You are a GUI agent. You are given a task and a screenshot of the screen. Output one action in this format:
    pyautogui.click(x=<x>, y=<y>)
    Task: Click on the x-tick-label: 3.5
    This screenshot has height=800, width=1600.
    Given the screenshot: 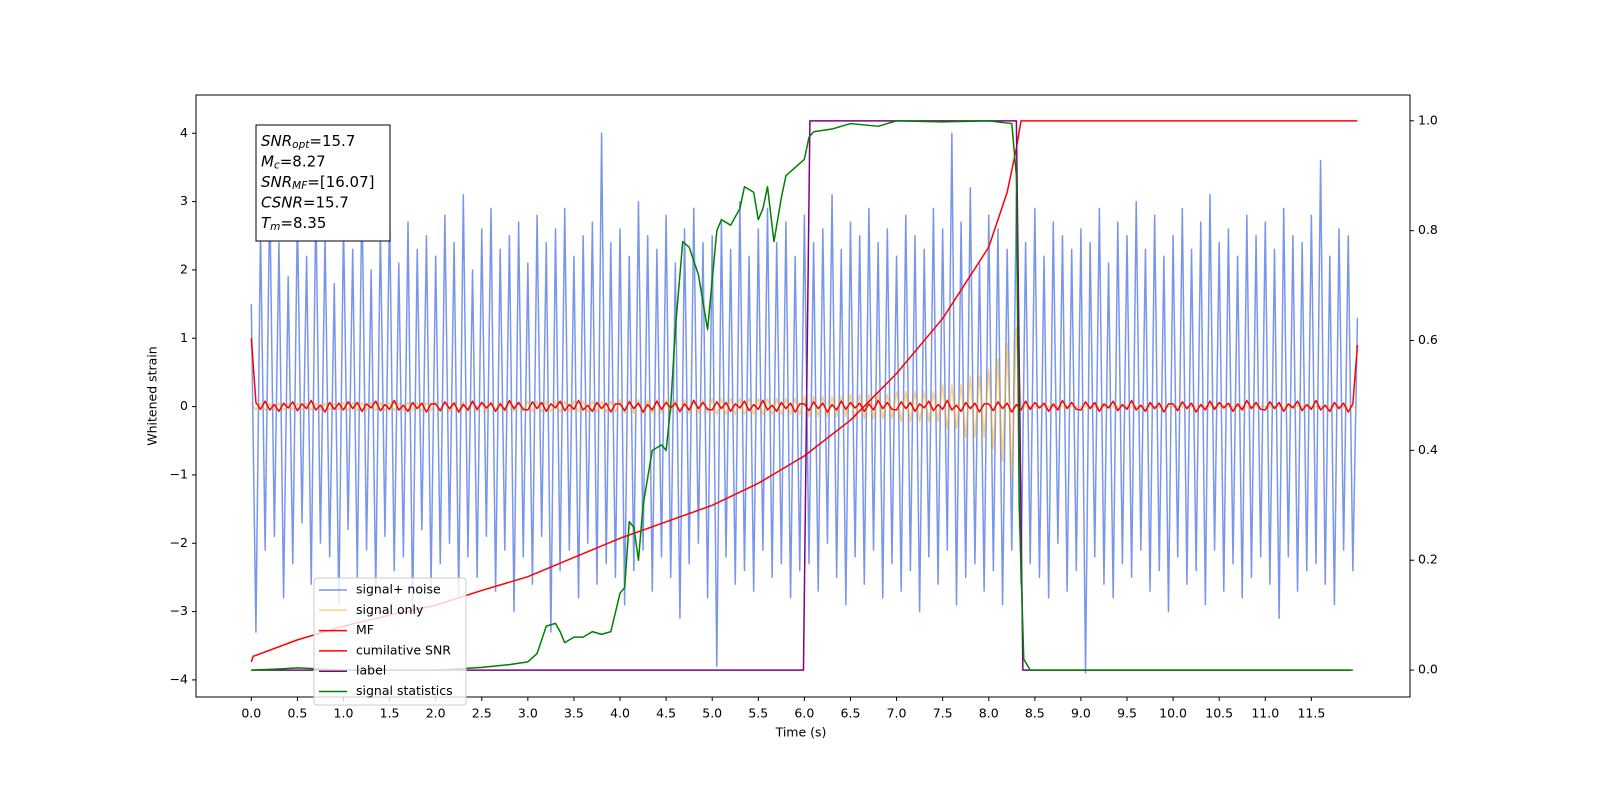 What is the action you would take?
    pyautogui.click(x=574, y=713)
    